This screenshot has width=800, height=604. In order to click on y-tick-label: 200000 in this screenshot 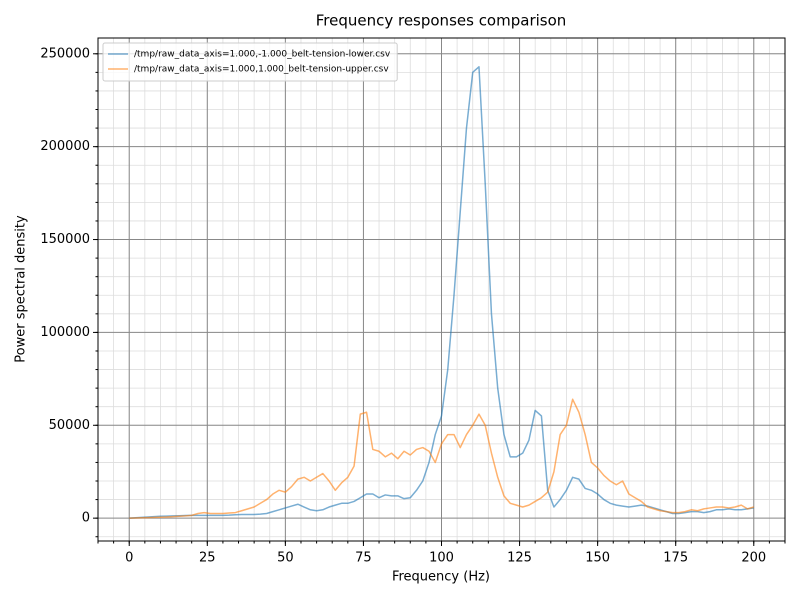, I will do `click(65, 146)`.